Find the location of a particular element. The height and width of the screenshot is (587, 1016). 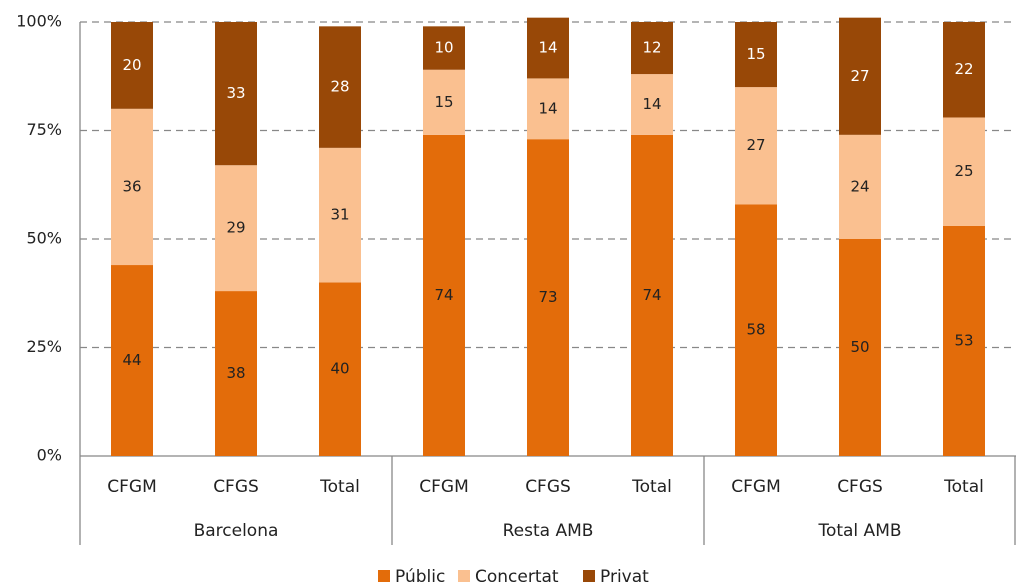

data-label: 22 is located at coordinates (963, 69).